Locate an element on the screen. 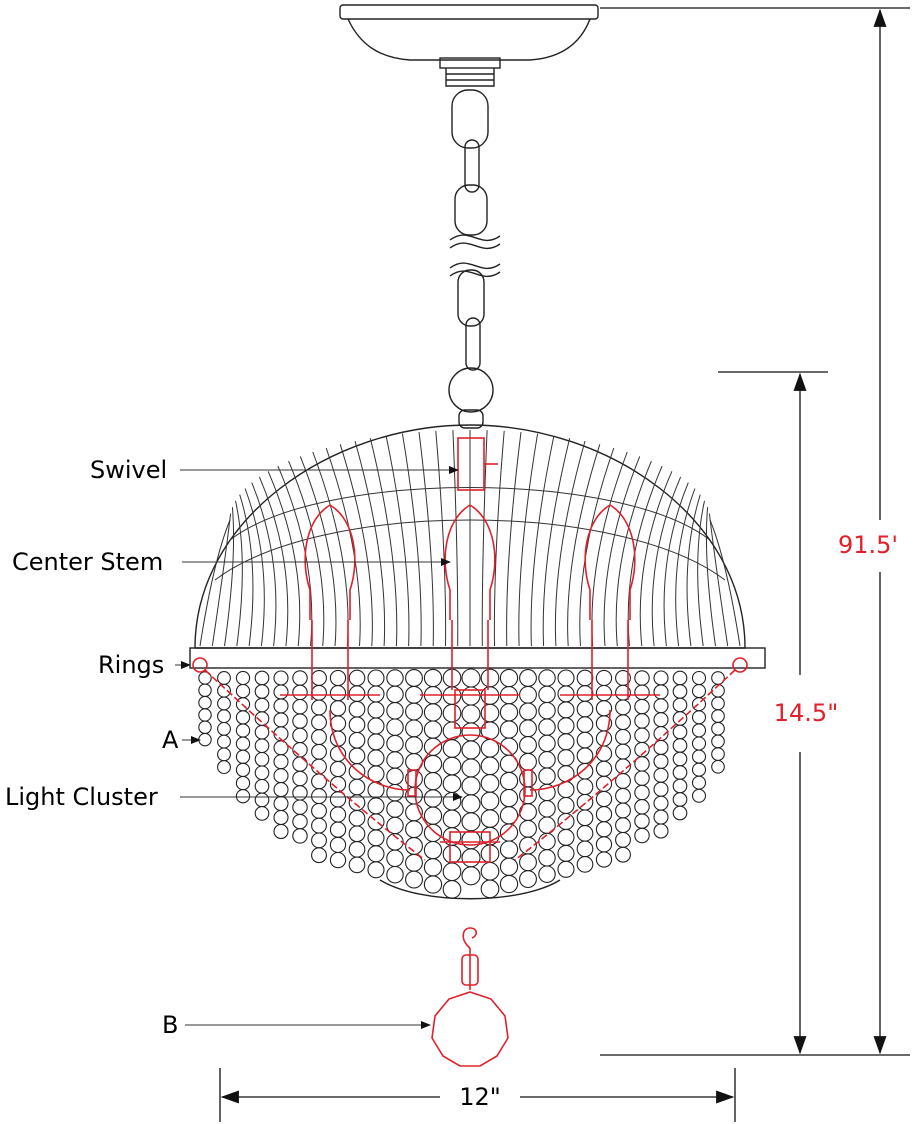  ring-chains is located at coordinates (470, 759).